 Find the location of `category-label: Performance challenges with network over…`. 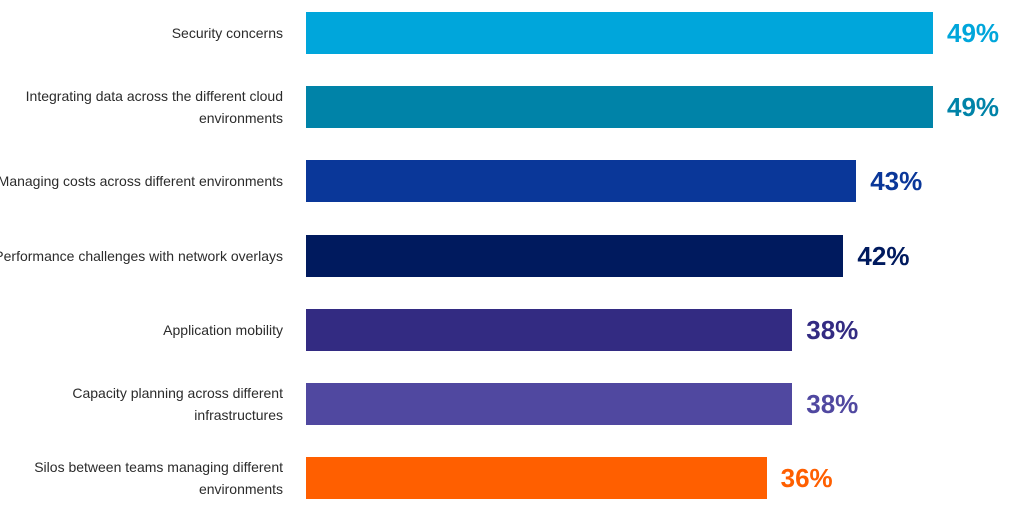

category-label: Performance challenges with network over… is located at coordinates (141, 255).